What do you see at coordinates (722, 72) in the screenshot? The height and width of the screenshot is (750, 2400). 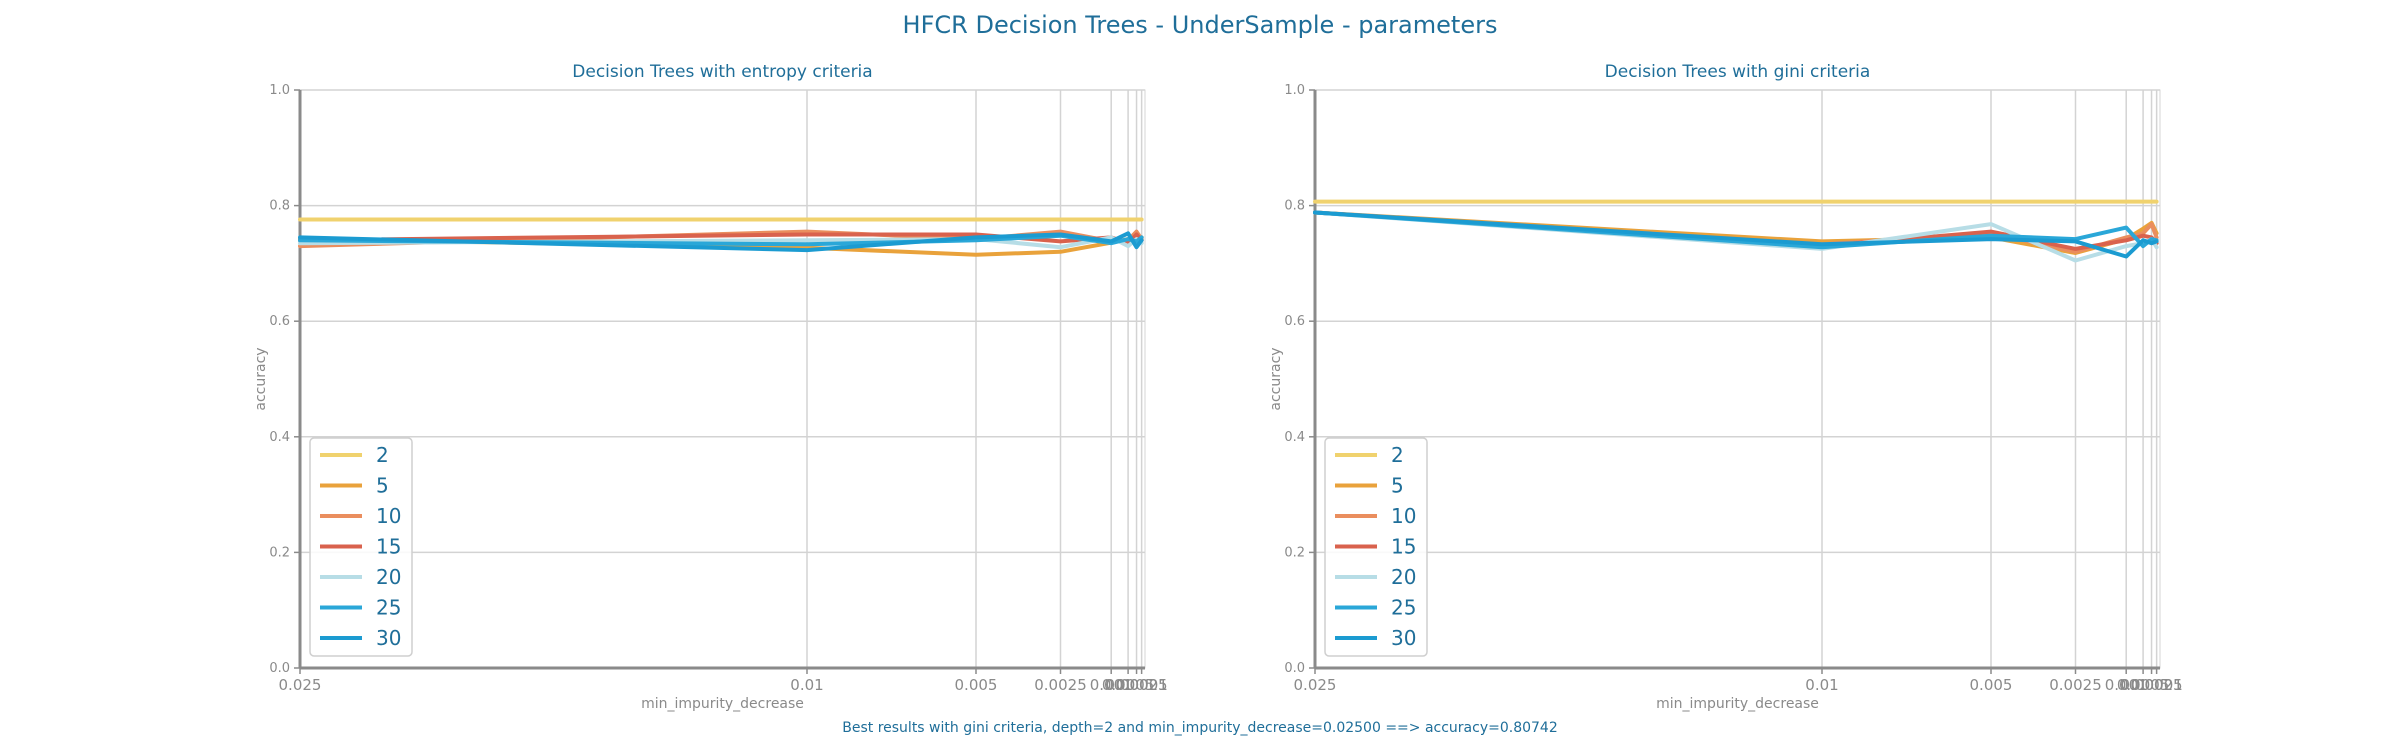 I see `chart-title: Decision Trees with entropy criteria` at bounding box center [722, 72].